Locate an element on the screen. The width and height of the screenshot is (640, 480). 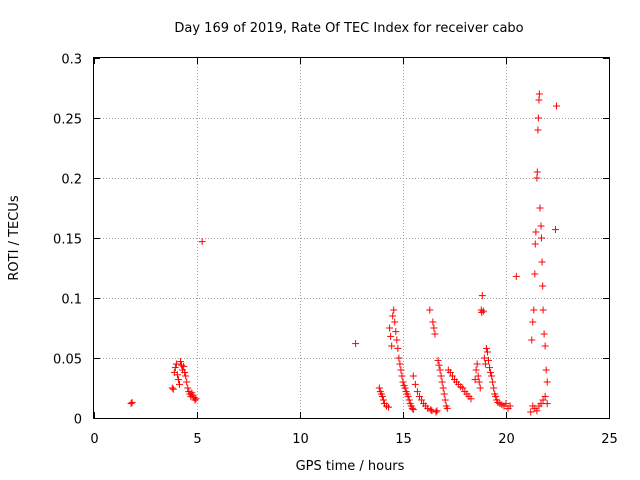
x-tick-label: 20 is located at coordinates (506, 439).